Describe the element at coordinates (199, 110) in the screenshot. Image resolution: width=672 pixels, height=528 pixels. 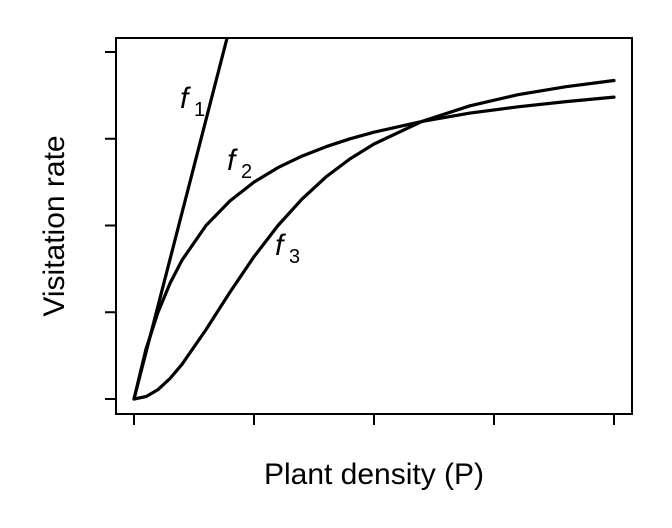
I see `curve-label-subscript: 1` at that location.